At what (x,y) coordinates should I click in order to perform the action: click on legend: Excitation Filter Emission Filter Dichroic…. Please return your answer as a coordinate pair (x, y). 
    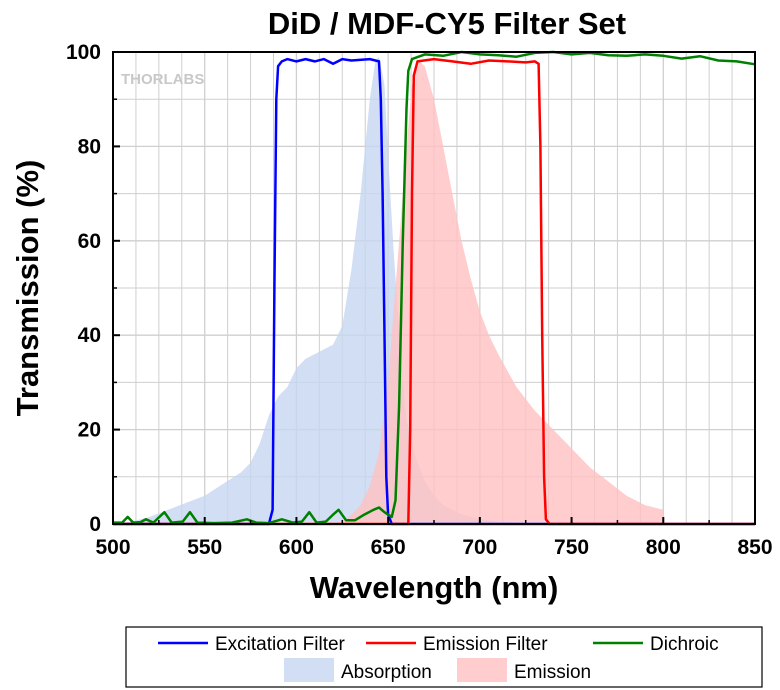
    Looking at the image, I should click on (444, 657).